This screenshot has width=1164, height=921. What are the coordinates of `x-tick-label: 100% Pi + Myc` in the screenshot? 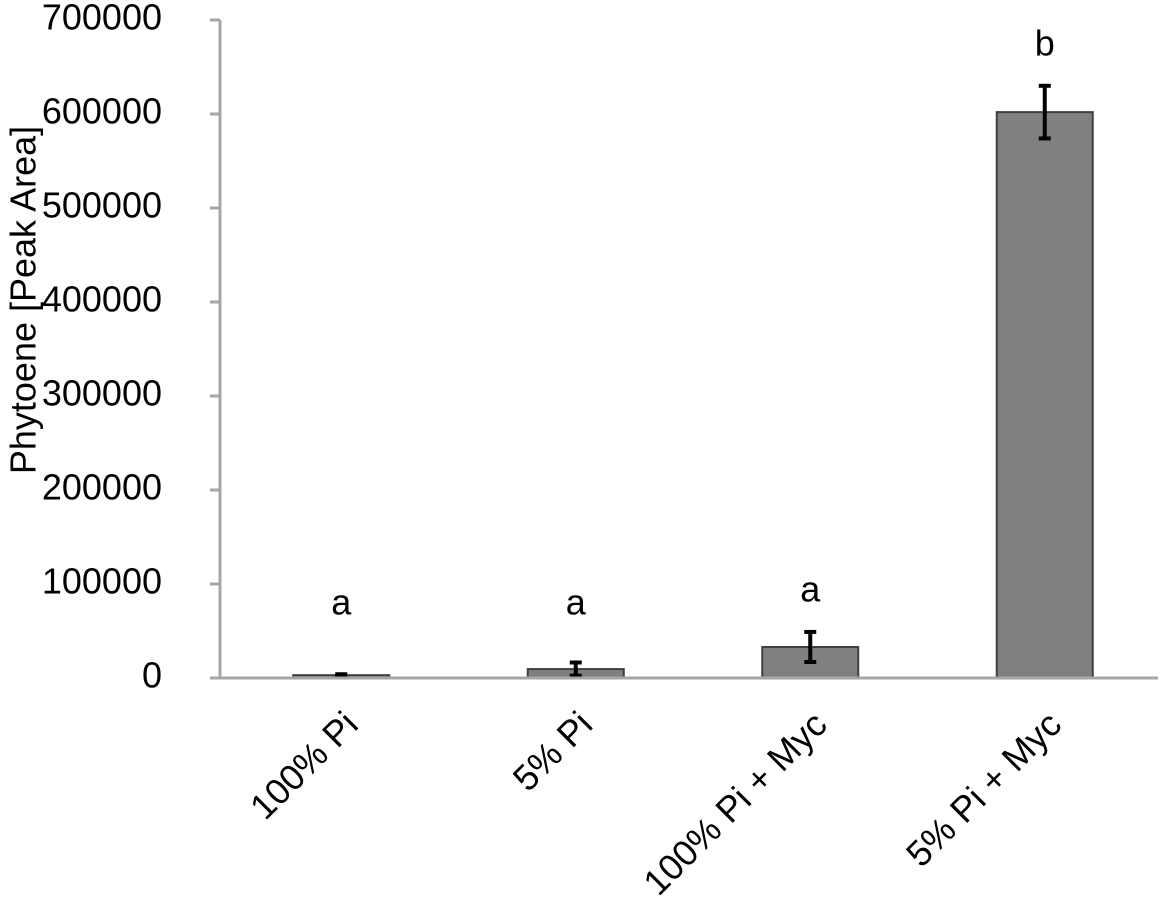 It's located at (734, 802).